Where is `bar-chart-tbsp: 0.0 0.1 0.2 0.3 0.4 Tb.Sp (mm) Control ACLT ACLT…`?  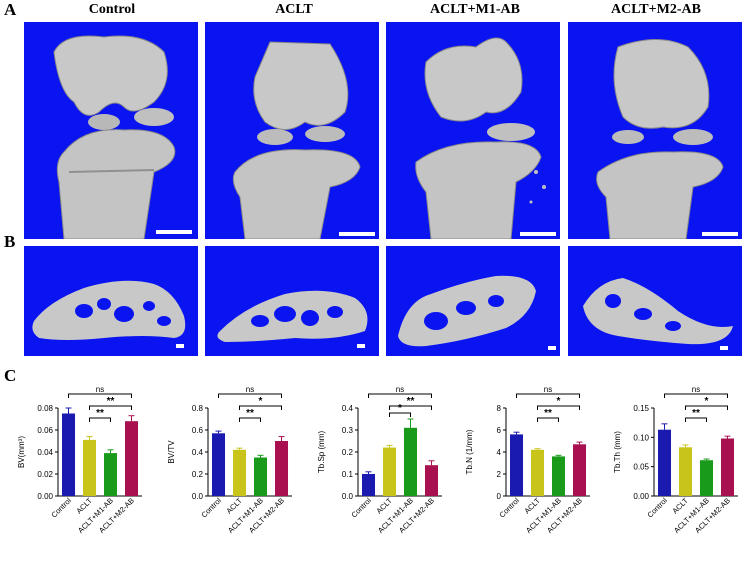
bar-chart-tbsp: 0.0 0.1 0.2 0.3 0.4 Tb.Sp (mm) Control ACLT ACLT… is located at coordinates (375, 469).